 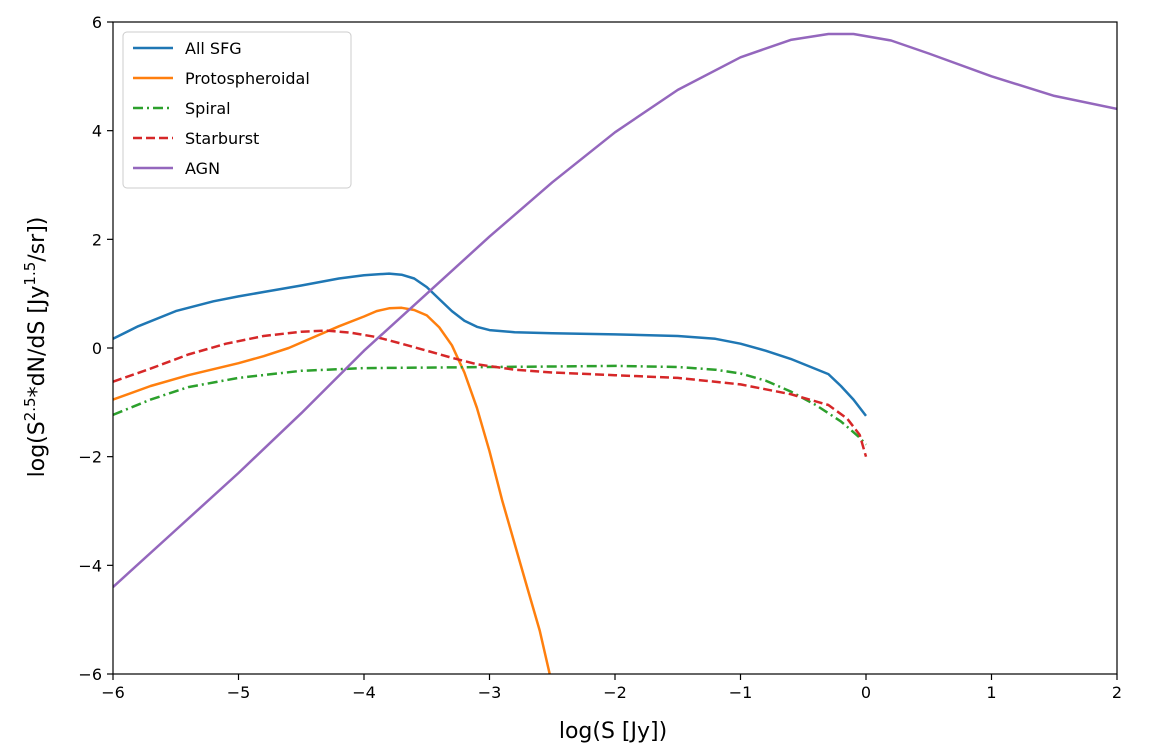 What do you see at coordinates (741, 692) in the screenshot?
I see `x-tick-label: −1` at bounding box center [741, 692].